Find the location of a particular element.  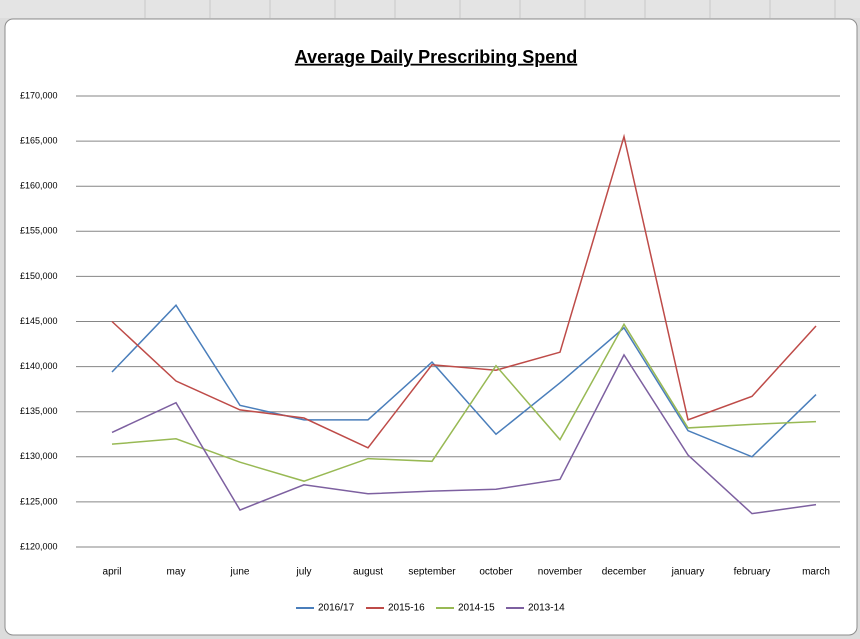

legend-label: 2016/17 is located at coordinates (336, 608).